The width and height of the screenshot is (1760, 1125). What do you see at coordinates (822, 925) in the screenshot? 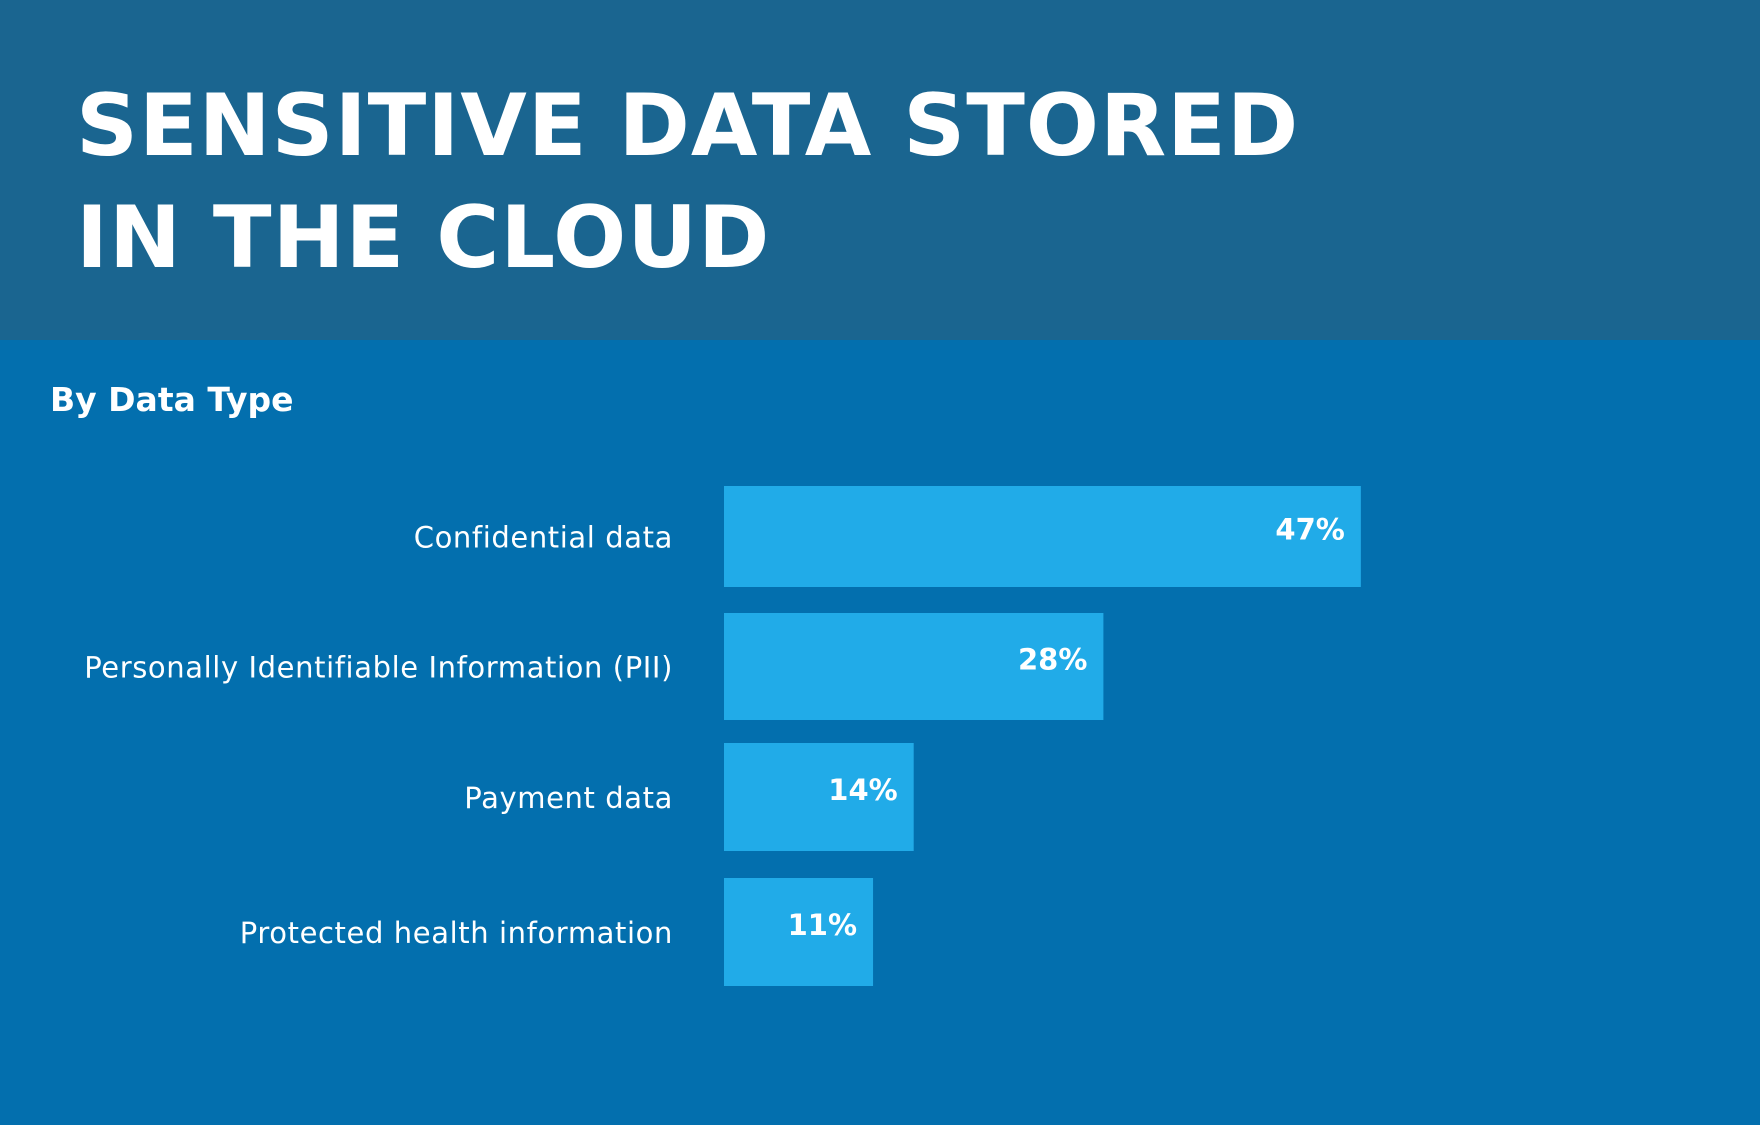
I see `value-label: 11%` at bounding box center [822, 925].